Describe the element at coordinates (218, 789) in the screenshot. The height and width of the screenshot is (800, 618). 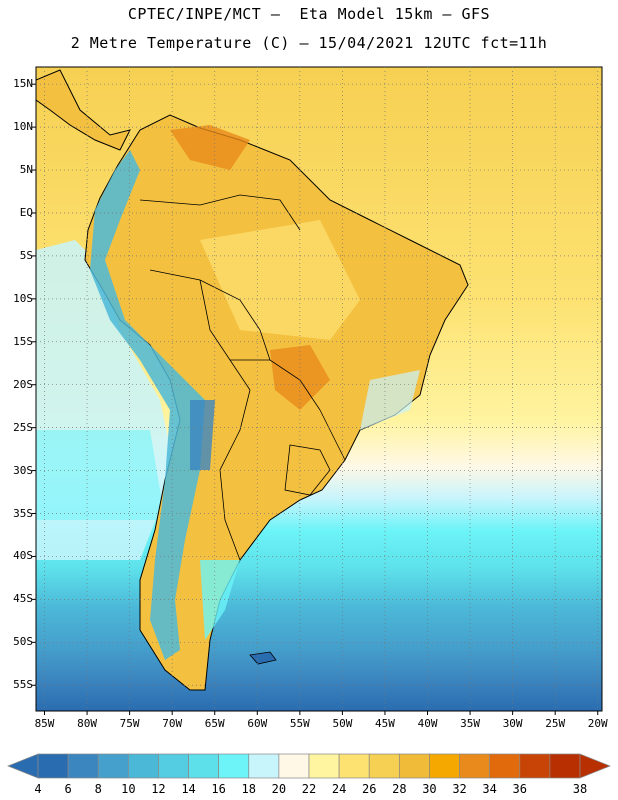
I see `colorbar-label-16: 16` at that location.